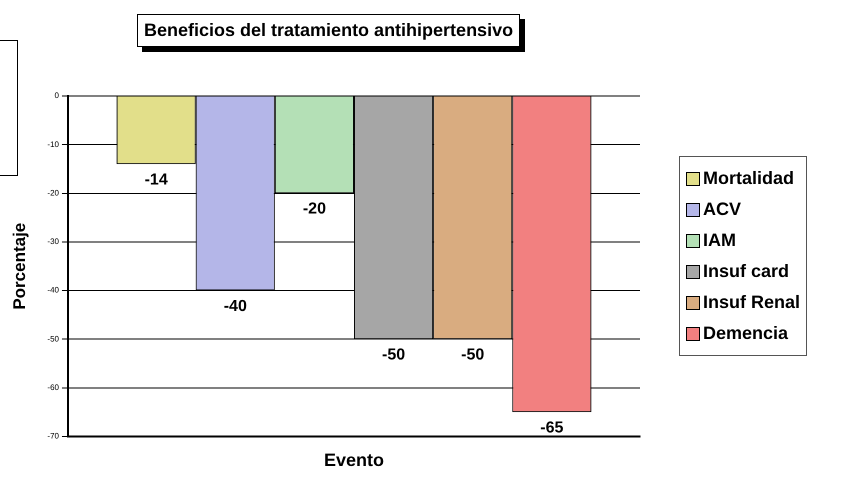  I want to click on data-label: -20, so click(314, 209).